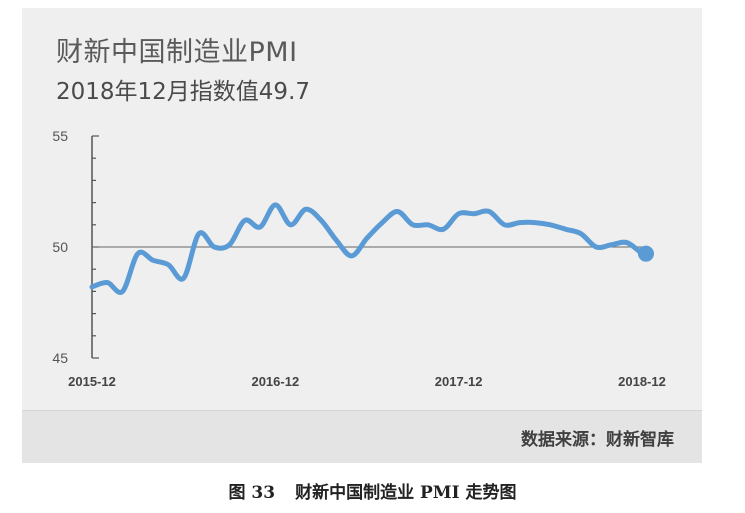 The image size is (745, 513). I want to click on data-source: 数据来源：财新智库, so click(597, 440).